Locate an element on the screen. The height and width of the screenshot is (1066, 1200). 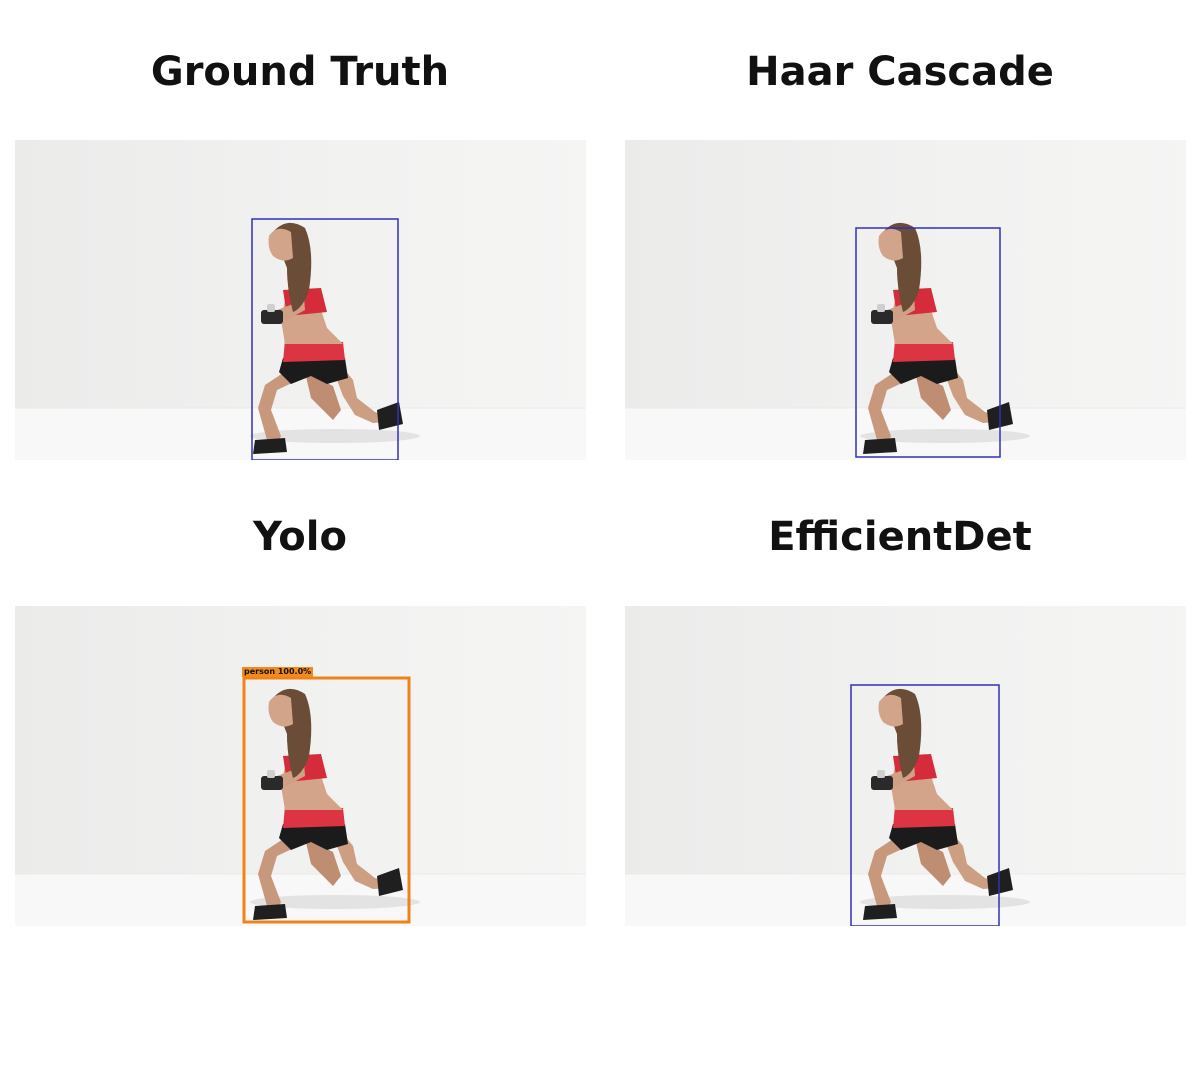
photo-yolo: person 100.0% is located at coordinates (300, 766).